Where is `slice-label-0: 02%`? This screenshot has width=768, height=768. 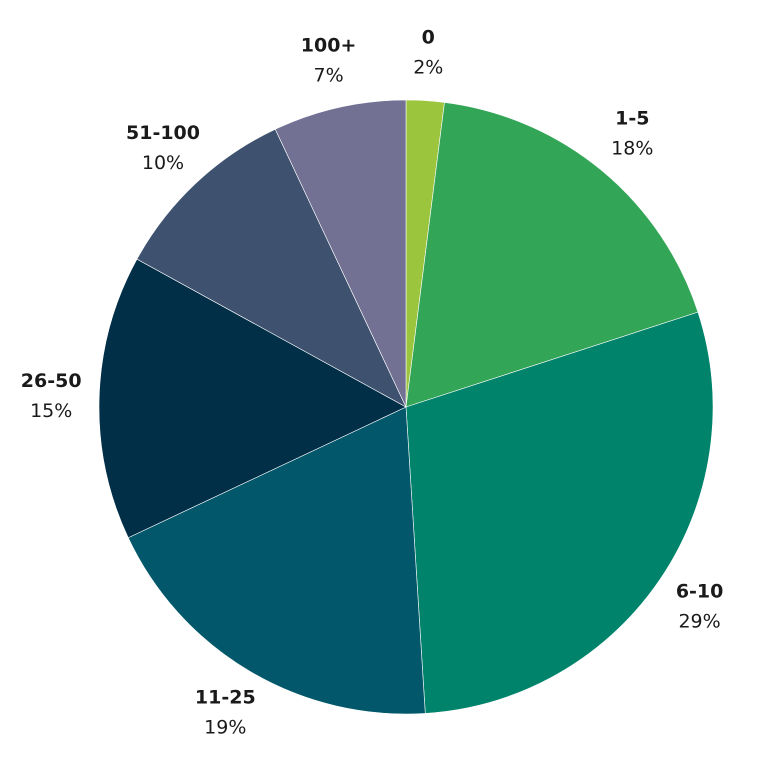 slice-label-0: 02% is located at coordinates (428, 53).